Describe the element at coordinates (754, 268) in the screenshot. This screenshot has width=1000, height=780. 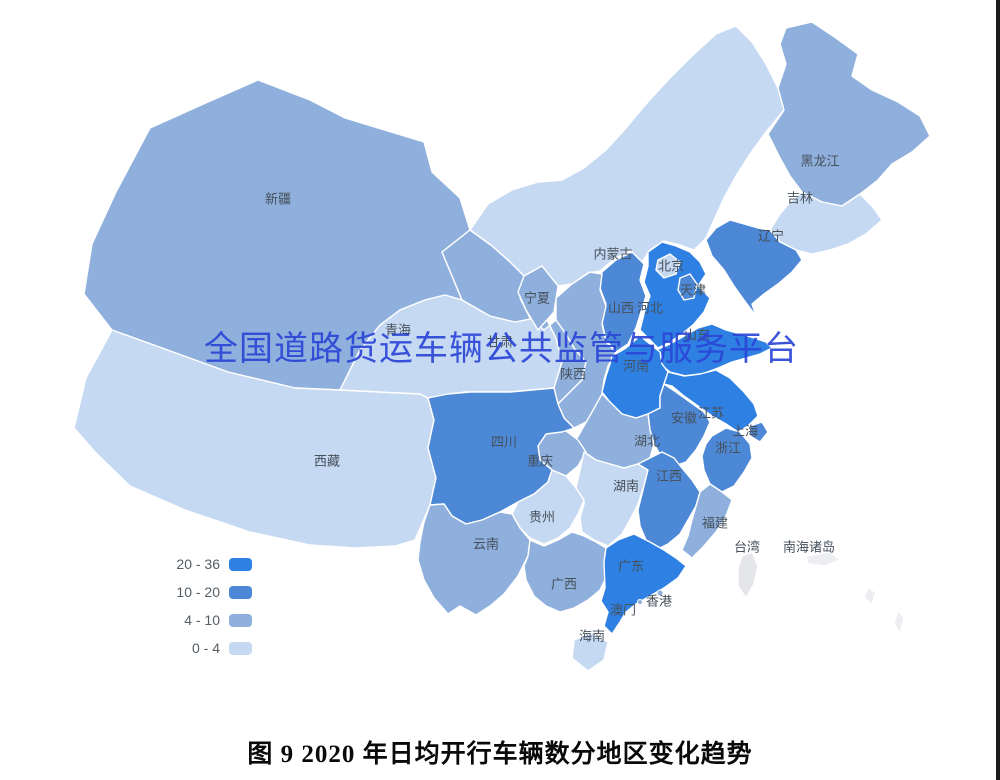
I see `province-shape-liaoning` at that location.